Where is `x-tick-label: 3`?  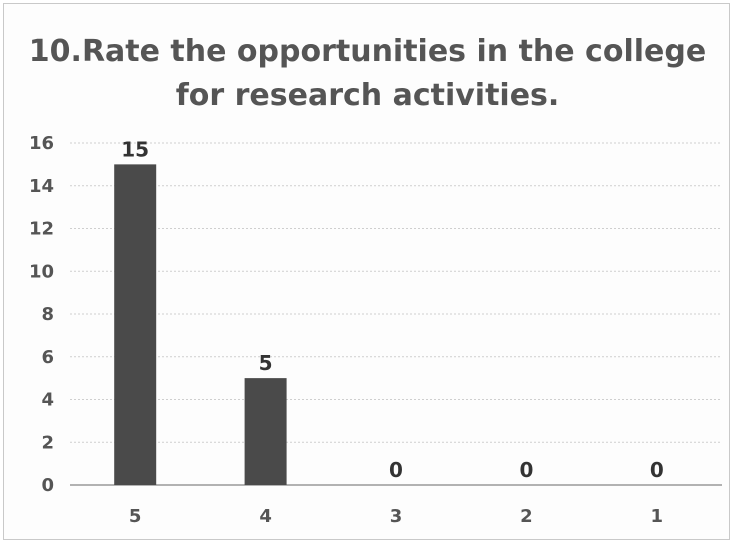
x-tick-label: 3 is located at coordinates (396, 516).